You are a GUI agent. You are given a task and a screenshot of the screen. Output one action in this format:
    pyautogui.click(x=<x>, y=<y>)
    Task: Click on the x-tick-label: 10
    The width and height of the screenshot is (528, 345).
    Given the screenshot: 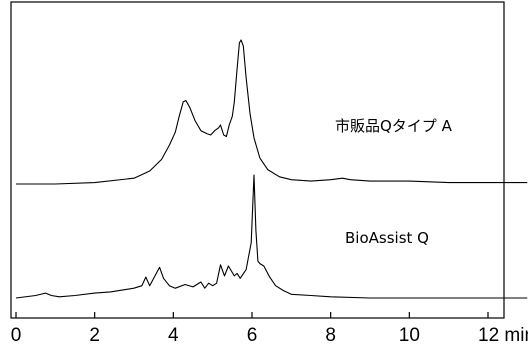 What is the action you would take?
    pyautogui.click(x=409, y=335)
    